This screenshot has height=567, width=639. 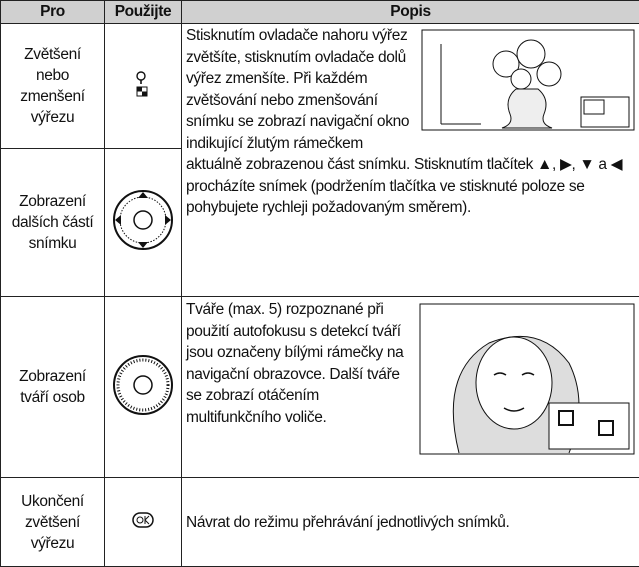 I want to click on pro-line: snímku, so click(x=52, y=243).